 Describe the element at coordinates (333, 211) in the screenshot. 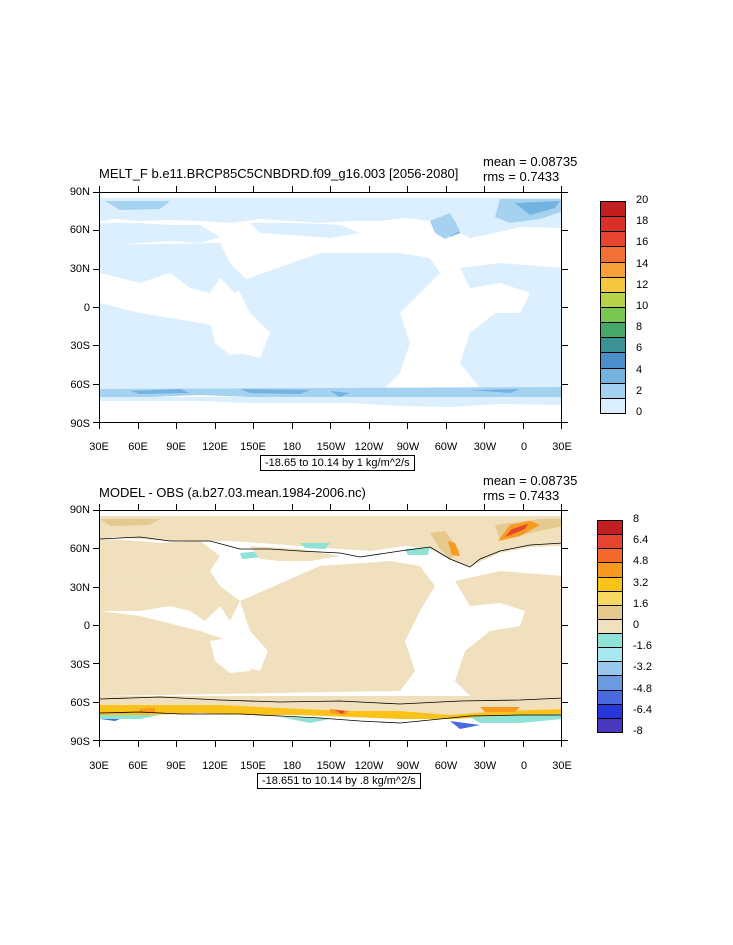

I see `arctic-ice-mid` at that location.